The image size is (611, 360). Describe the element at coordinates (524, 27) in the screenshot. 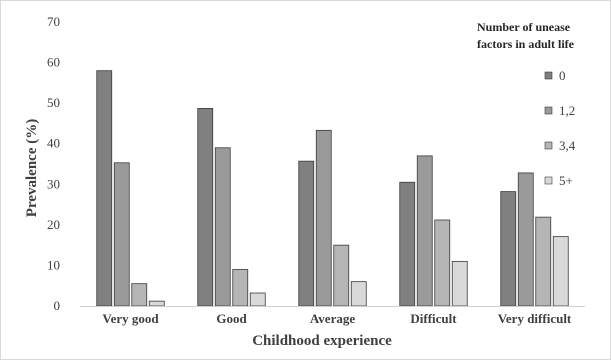

I see `legend-title-line-1: Number of unease` at that location.